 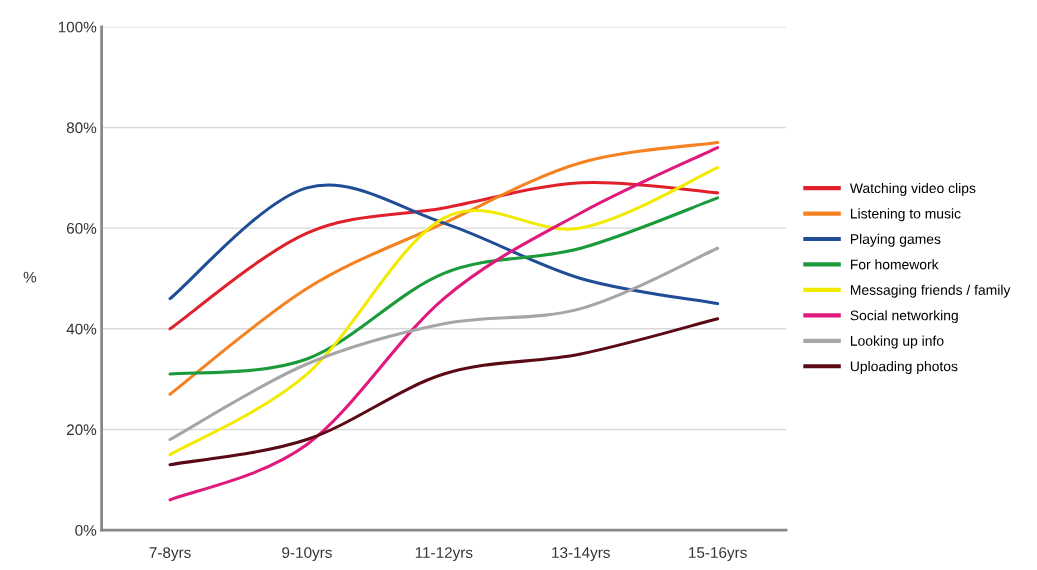 I want to click on legend-label: For homework, so click(x=894, y=264).